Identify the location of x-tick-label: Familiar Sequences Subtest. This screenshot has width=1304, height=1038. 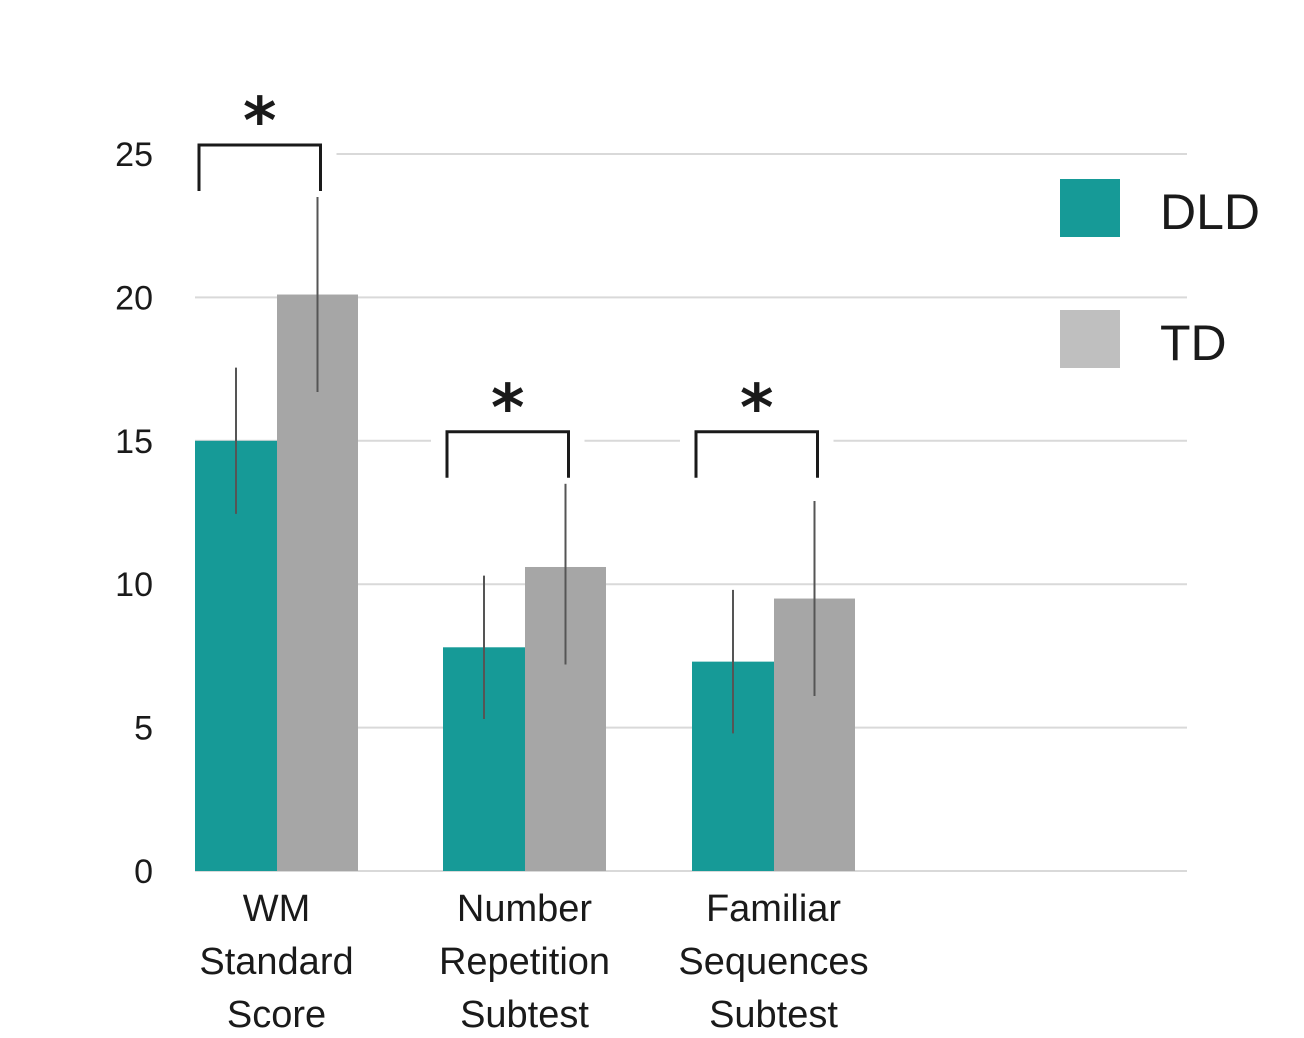
(773, 962).